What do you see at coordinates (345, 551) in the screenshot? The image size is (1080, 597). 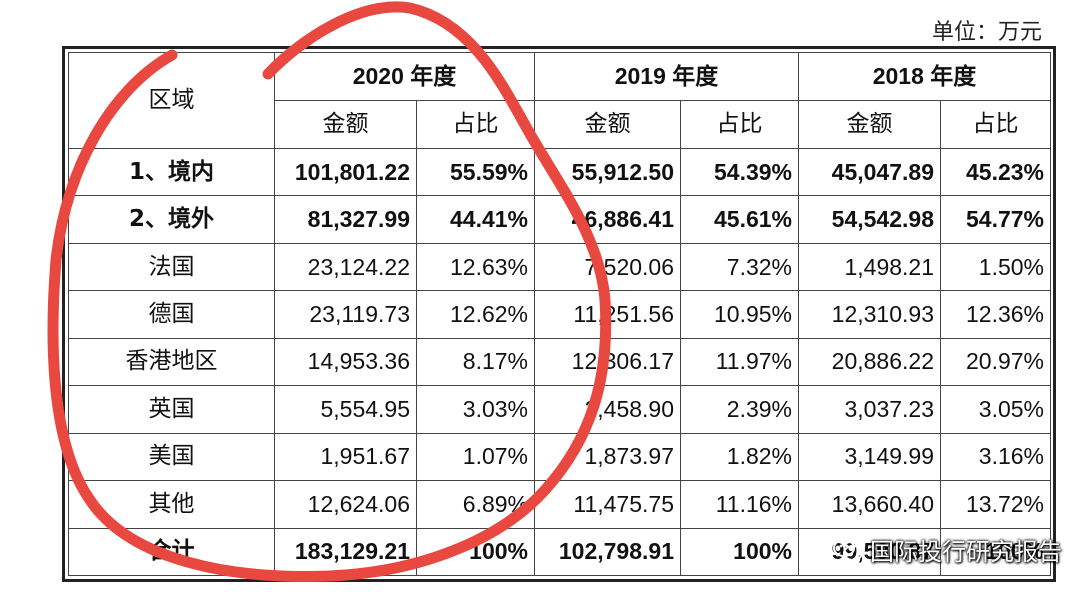 I see `amount-cell: 183,129.21` at bounding box center [345, 551].